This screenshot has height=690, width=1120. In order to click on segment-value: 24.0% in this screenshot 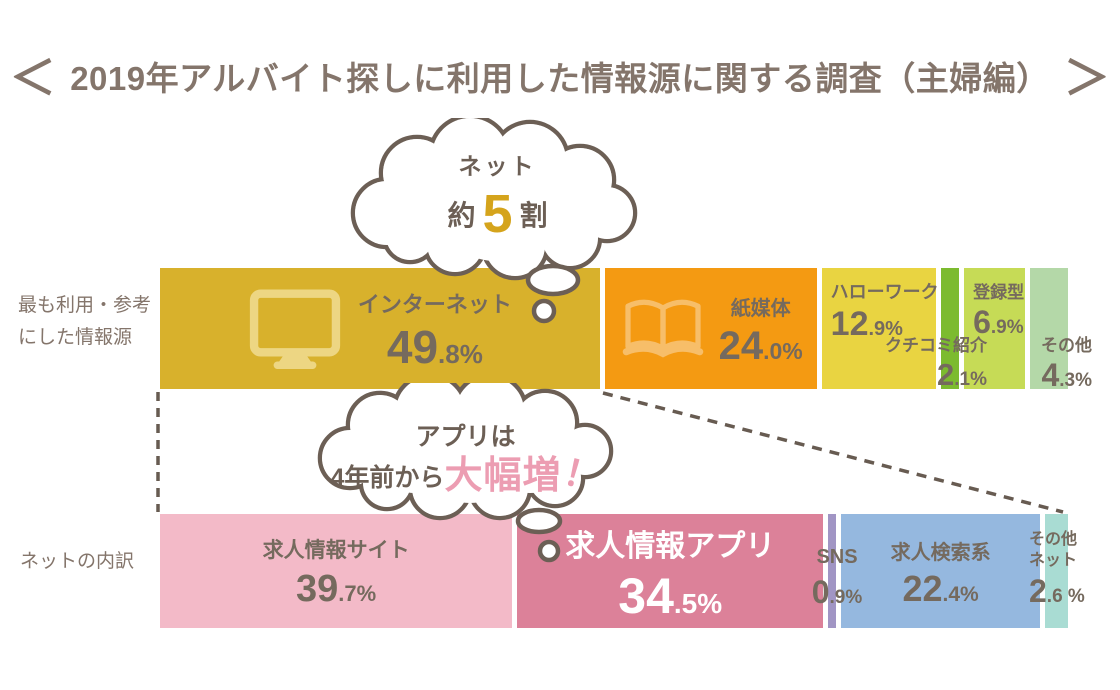, I will do `click(760, 345)`.